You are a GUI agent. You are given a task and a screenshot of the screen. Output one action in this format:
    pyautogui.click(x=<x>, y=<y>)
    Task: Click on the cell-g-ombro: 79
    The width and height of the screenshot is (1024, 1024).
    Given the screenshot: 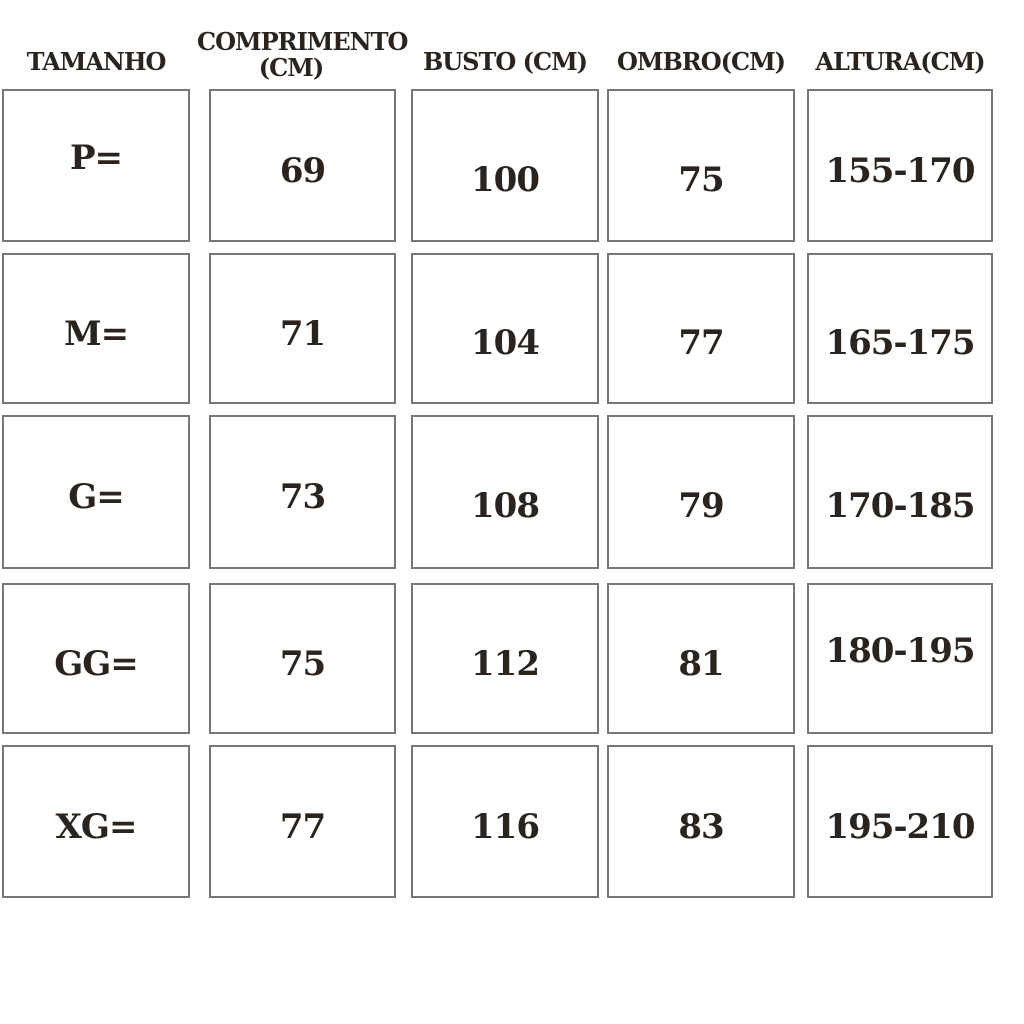 What is the action you would take?
    pyautogui.click(x=701, y=492)
    